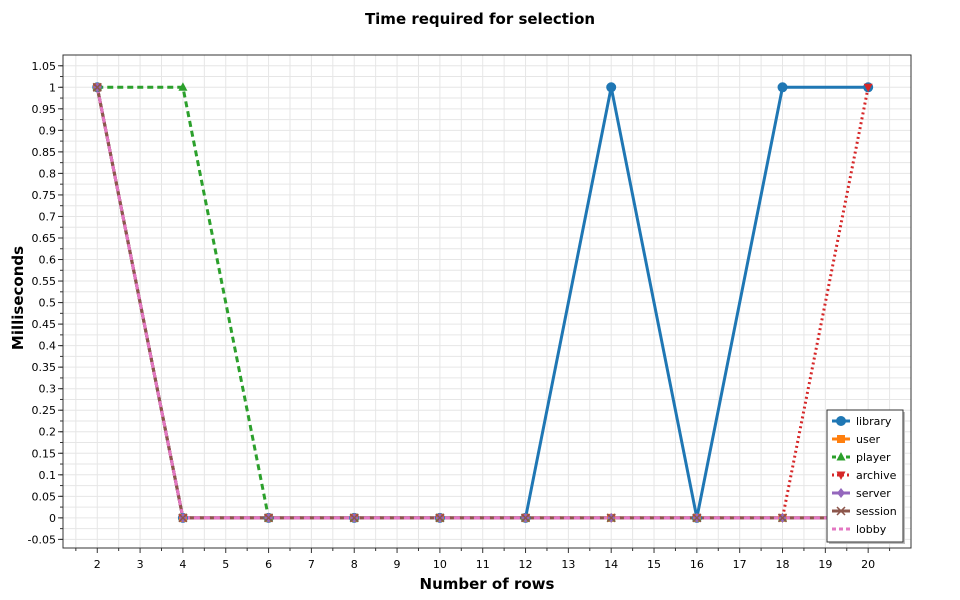  I want to click on x-tick-label: 17, so click(740, 564).